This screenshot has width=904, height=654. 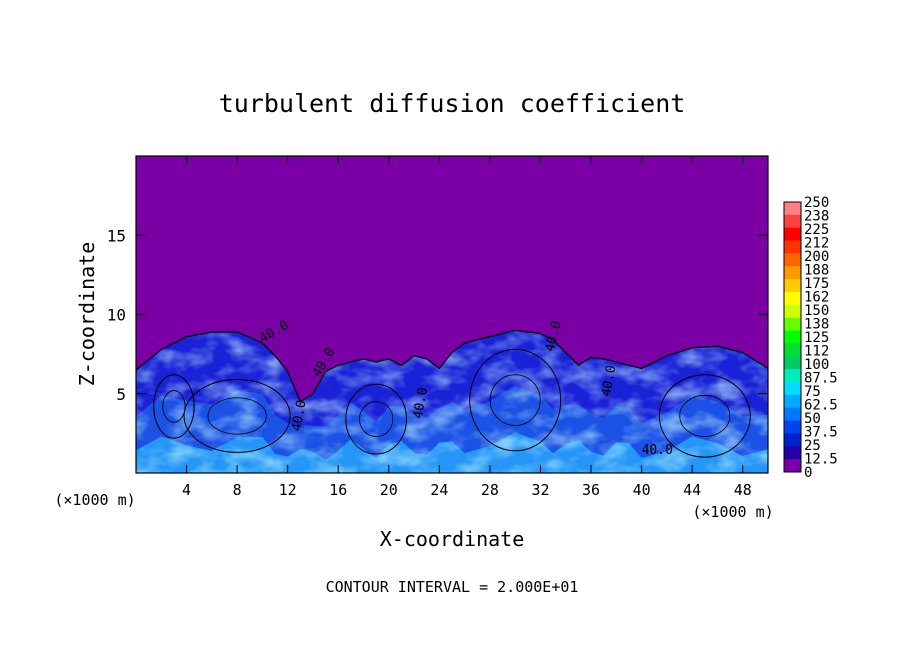 What do you see at coordinates (816, 203) in the screenshot?
I see `colorbar-label: 250` at bounding box center [816, 203].